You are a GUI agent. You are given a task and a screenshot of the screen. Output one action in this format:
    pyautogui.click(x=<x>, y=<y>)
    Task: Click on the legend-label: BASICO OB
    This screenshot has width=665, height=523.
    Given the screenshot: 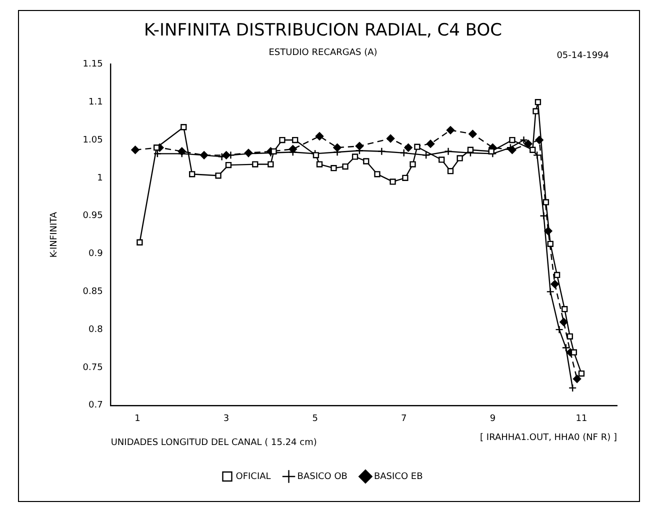 What is the action you would take?
    pyautogui.click(x=322, y=477)
    